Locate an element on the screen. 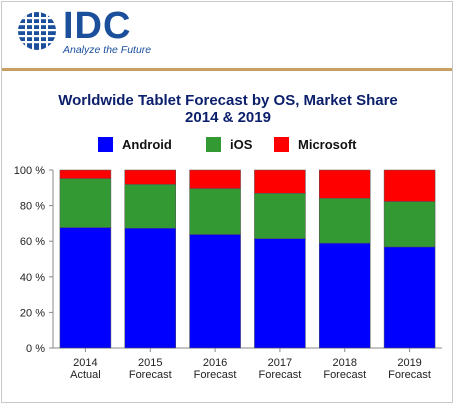 Image resolution: width=456 pixels, height=406 pixels. legend-swatch-android is located at coordinates (105, 144).